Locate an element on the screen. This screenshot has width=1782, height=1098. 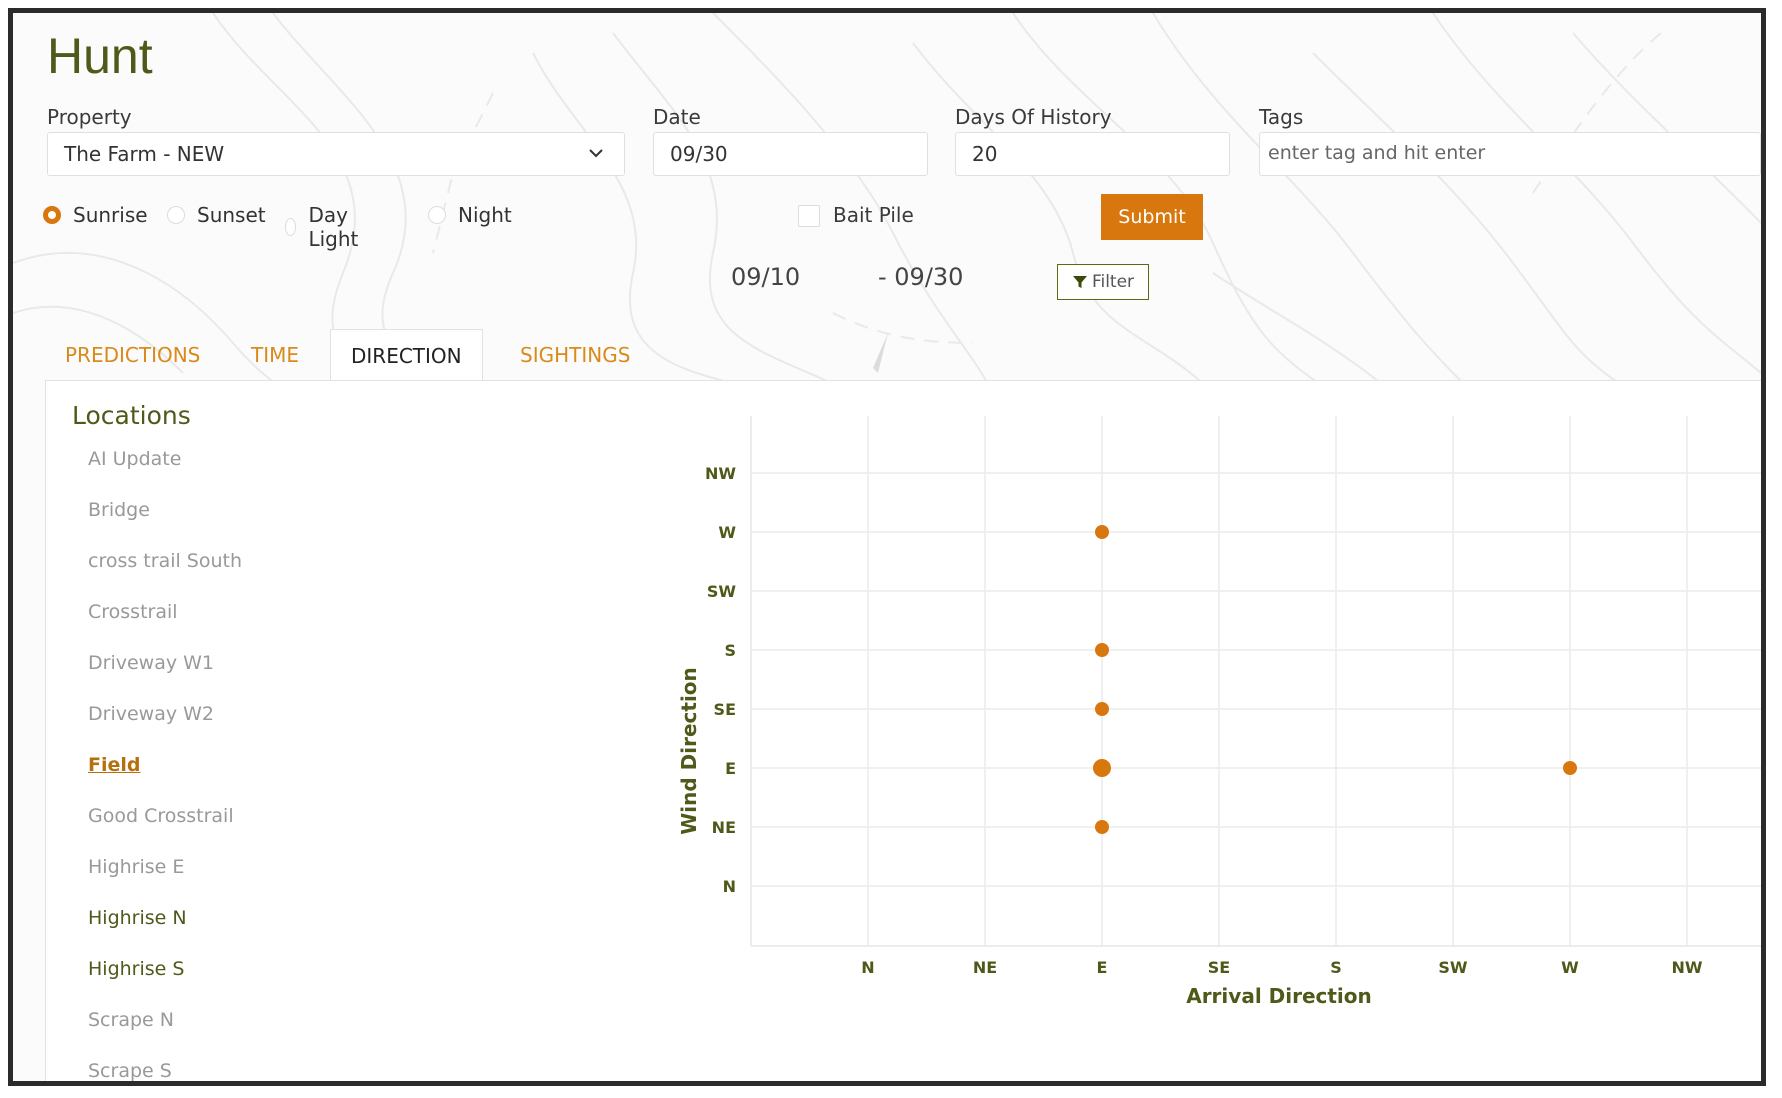
data-points is located at coordinates (1335, 679).